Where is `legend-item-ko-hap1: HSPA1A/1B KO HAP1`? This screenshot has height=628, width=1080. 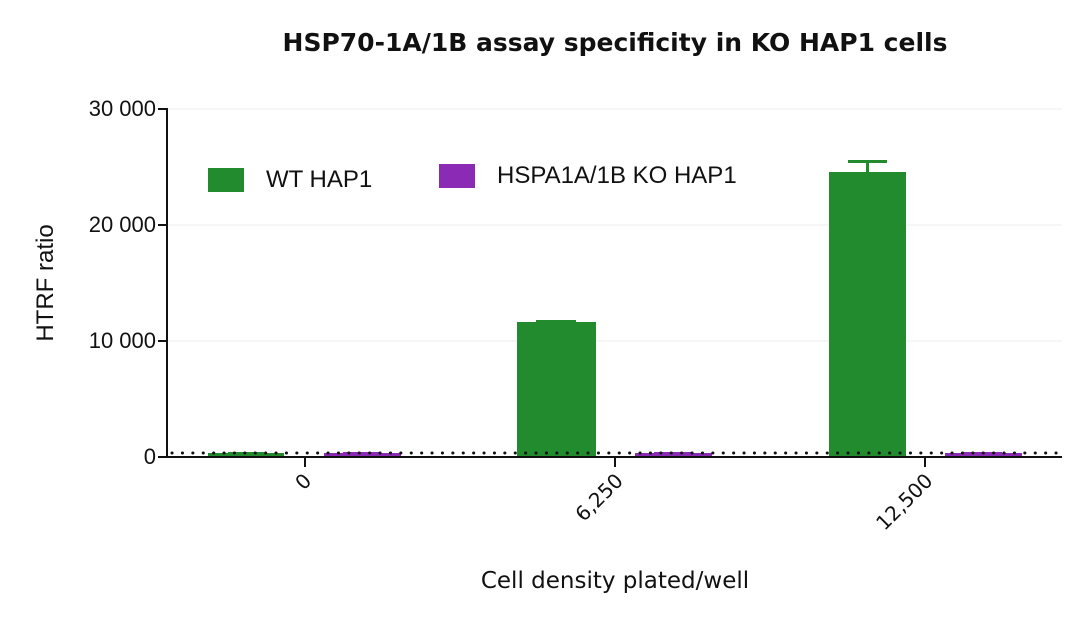
legend-item-ko-hap1: HSPA1A/1B KO HAP1 is located at coordinates (588, 176).